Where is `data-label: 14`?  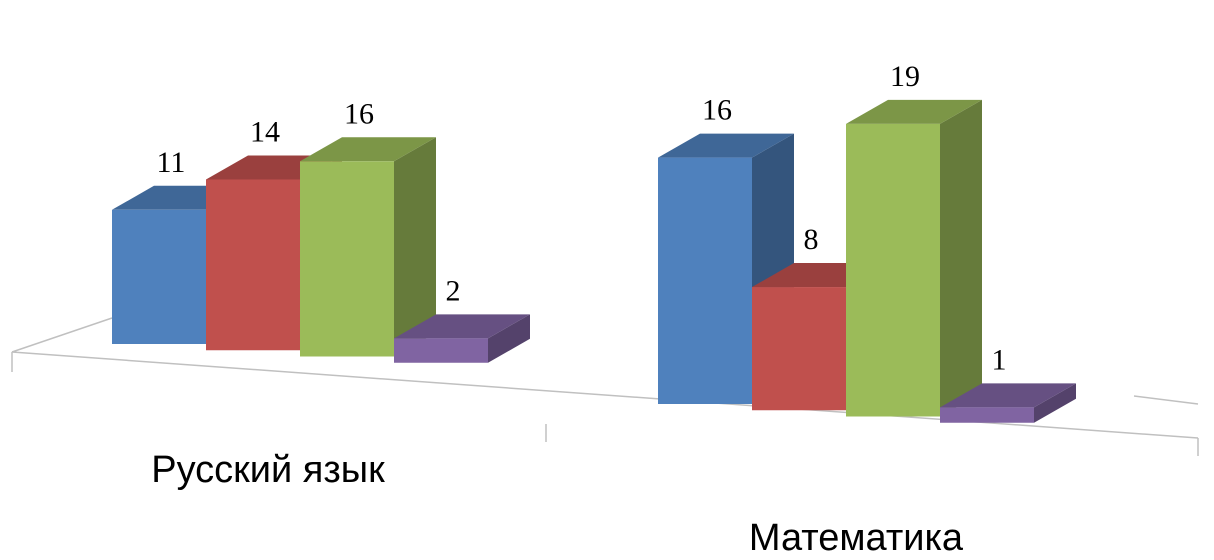
data-label: 14 is located at coordinates (265, 131).